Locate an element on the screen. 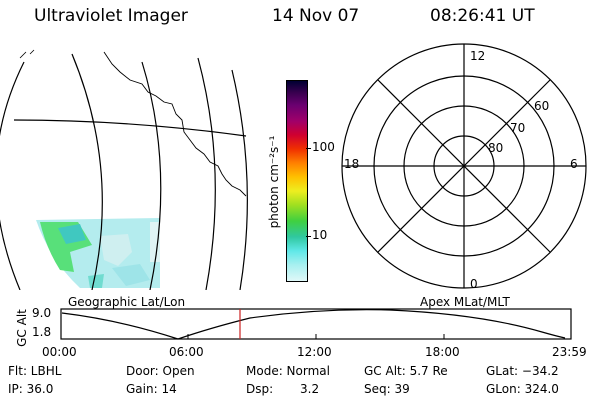 The width and height of the screenshot is (600, 400). dsp-value: 3.2 is located at coordinates (310, 389).